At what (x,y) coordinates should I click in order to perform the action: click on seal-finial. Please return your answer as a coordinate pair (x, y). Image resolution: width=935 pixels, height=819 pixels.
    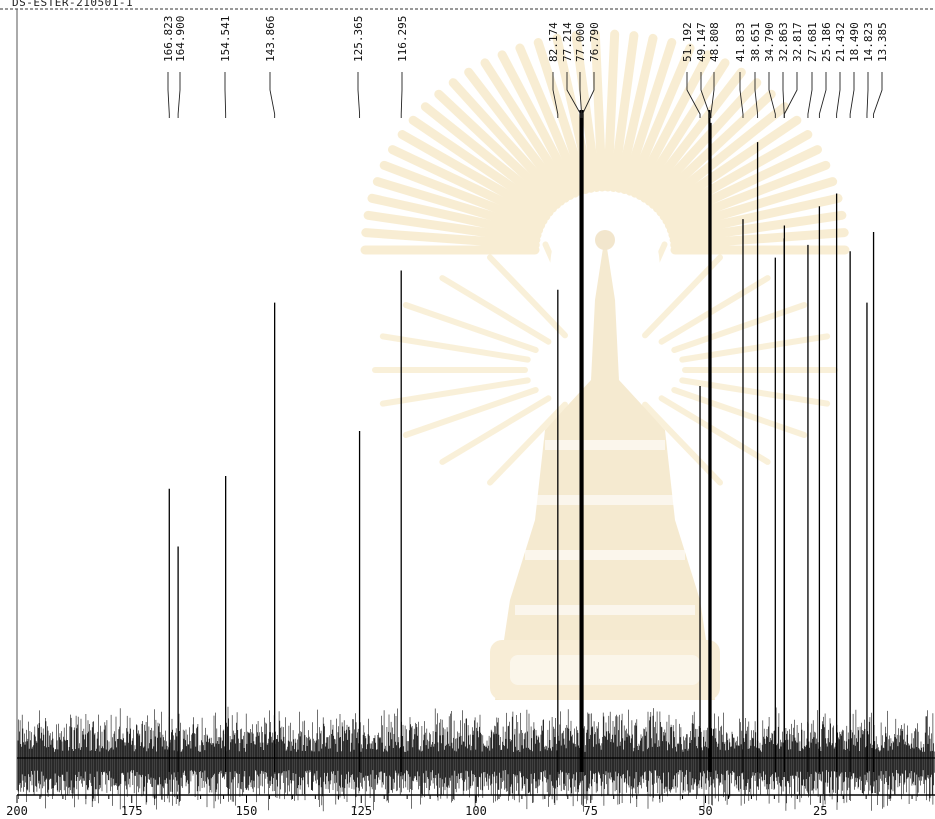
    Looking at the image, I should click on (605, 240).